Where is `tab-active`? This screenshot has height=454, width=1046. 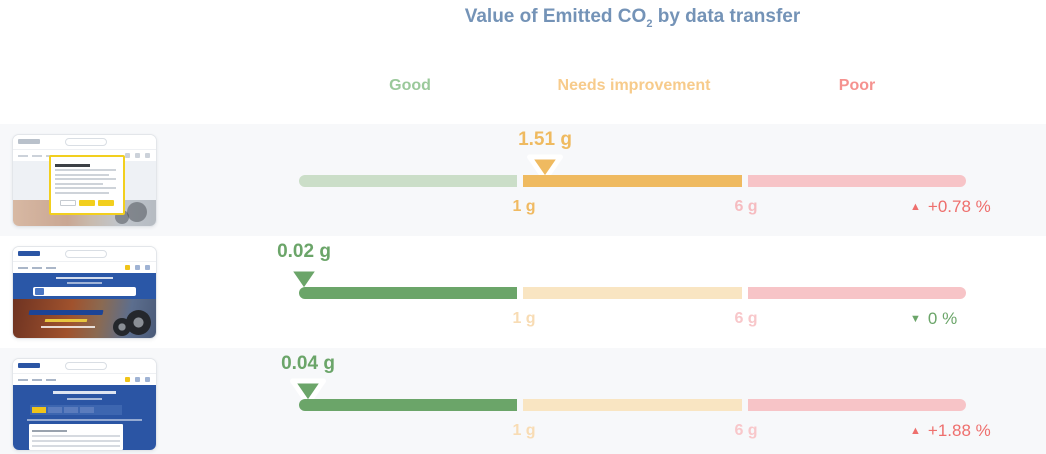
tab-active is located at coordinates (39, 410).